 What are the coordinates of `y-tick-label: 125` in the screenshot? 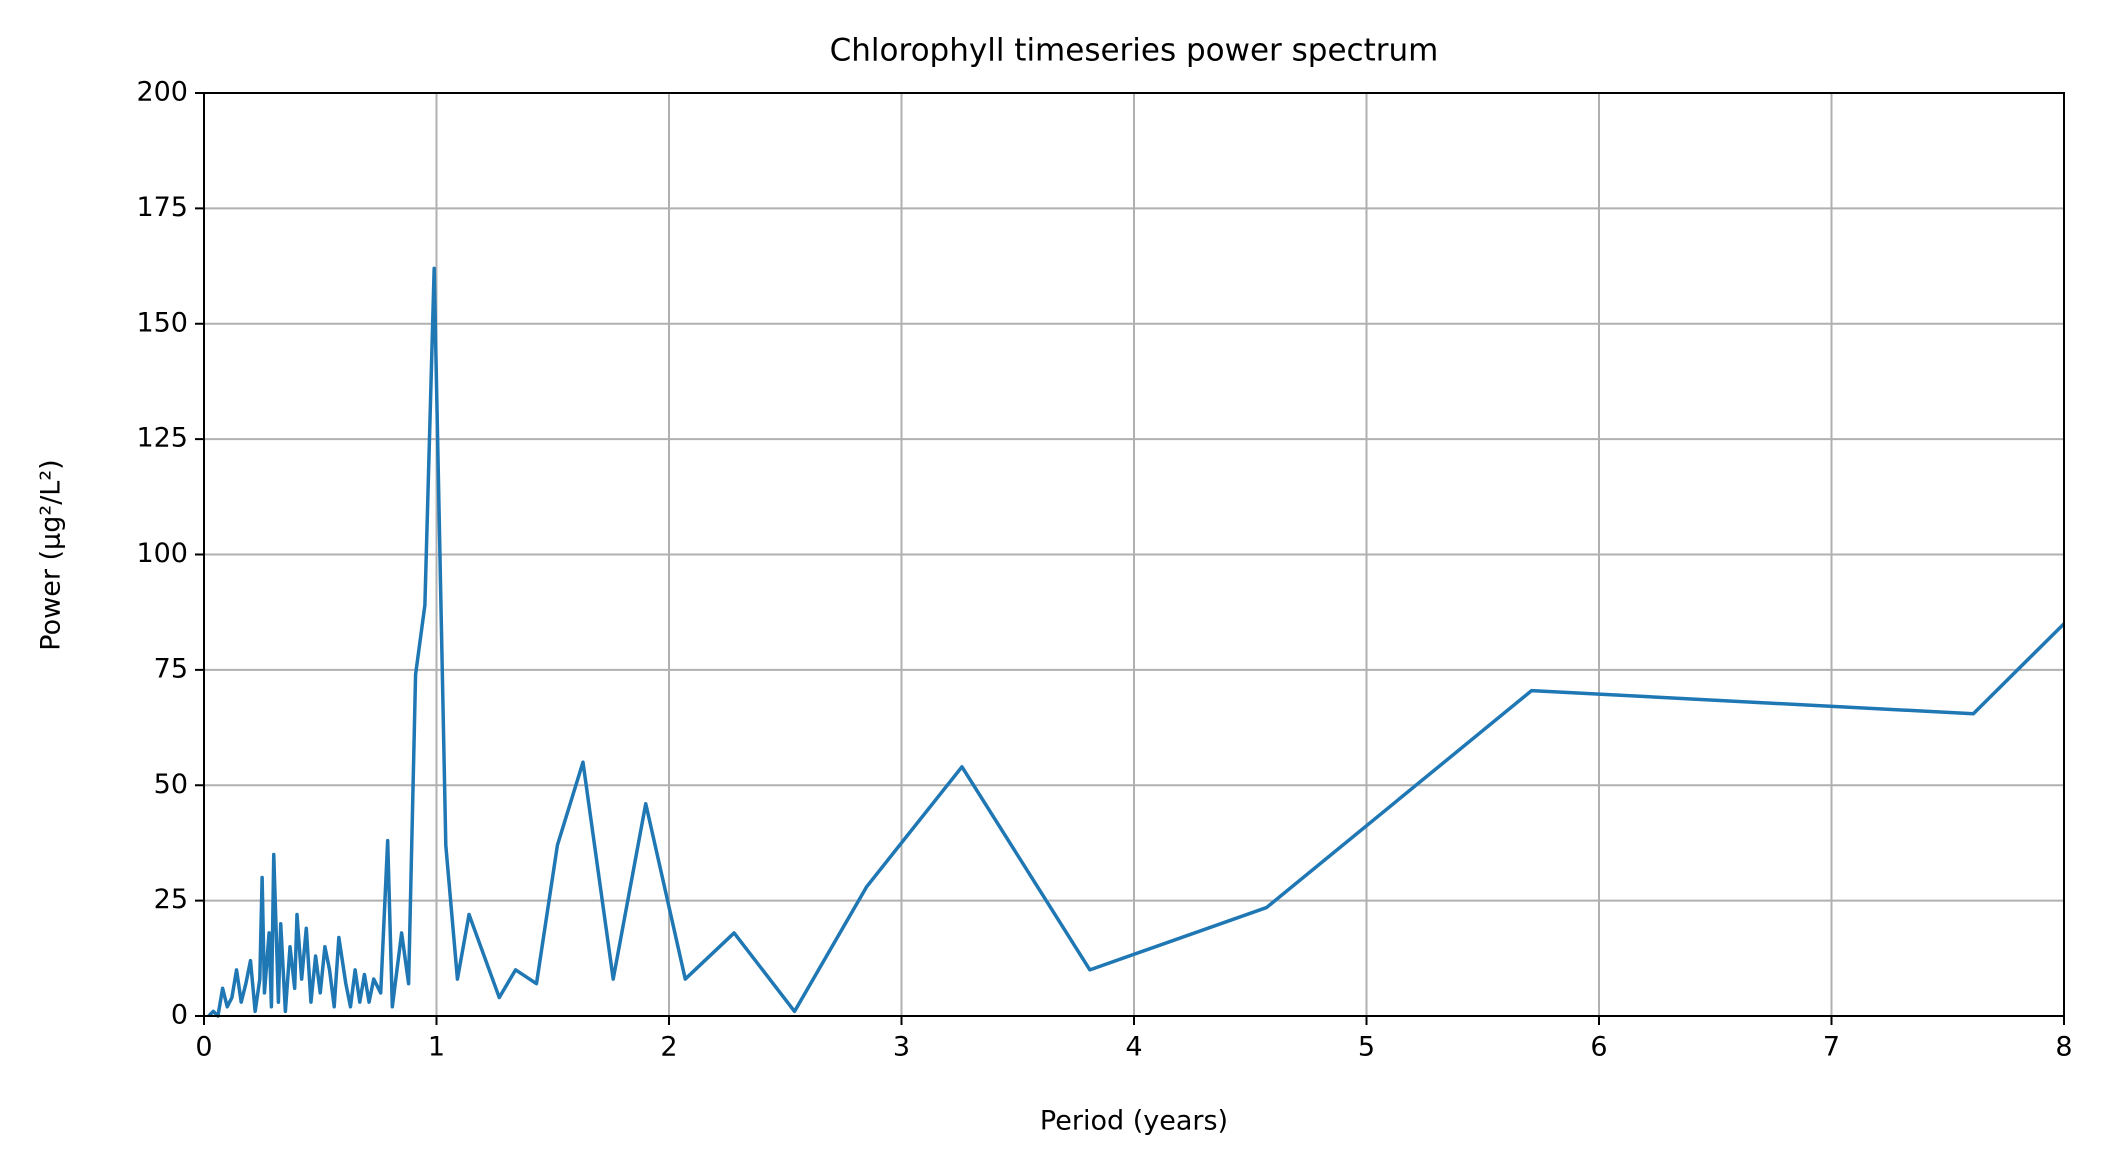 It's located at (162, 438).